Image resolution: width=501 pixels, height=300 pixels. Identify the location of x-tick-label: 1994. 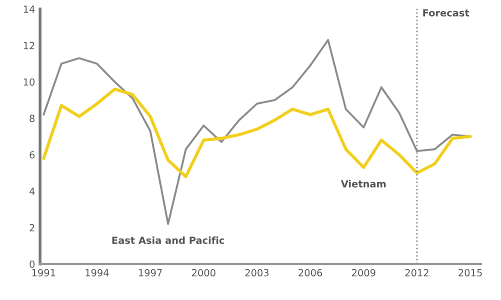
(97, 272).